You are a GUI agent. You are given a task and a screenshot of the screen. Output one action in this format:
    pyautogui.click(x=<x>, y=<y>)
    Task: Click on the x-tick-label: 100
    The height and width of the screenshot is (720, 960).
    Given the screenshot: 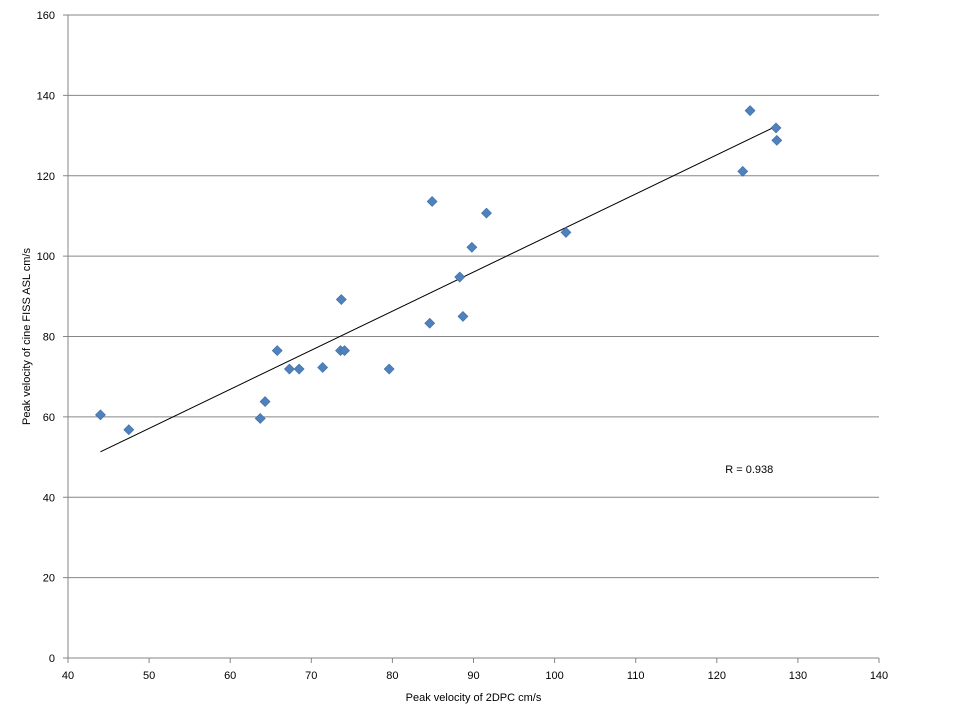 What is the action you would take?
    pyautogui.click(x=554, y=676)
    